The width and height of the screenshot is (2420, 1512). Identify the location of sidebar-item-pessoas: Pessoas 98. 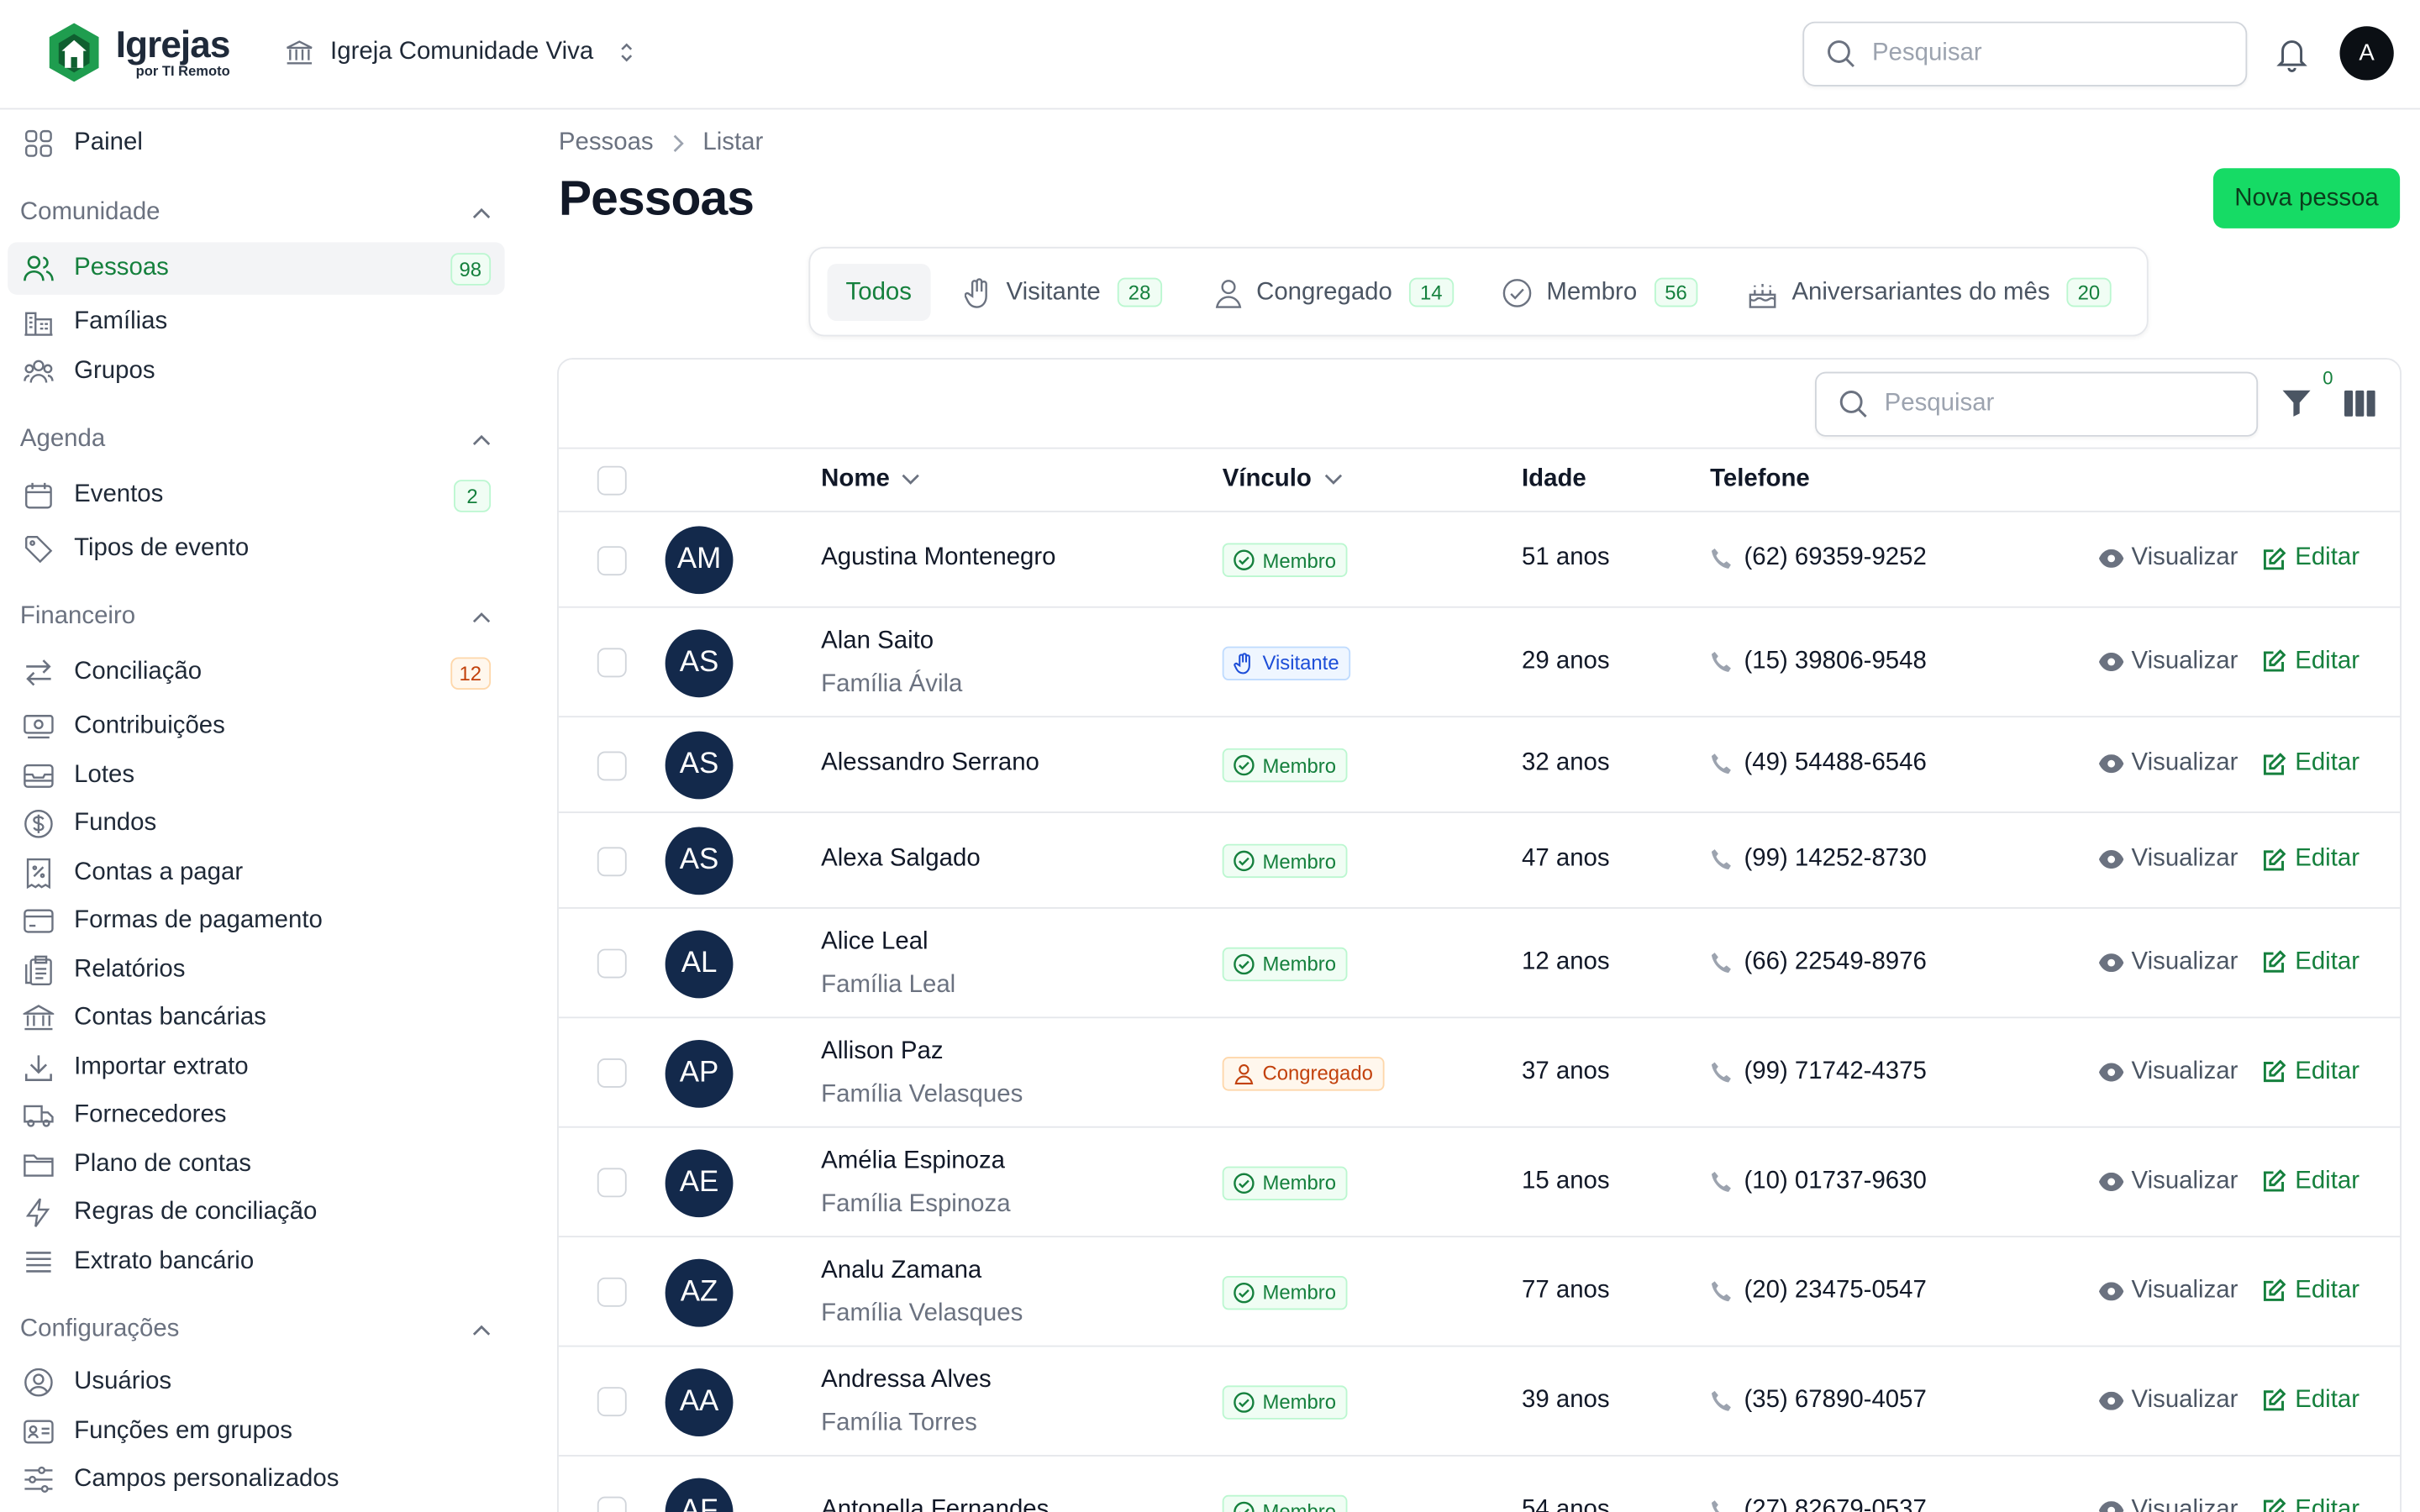
(256, 268).